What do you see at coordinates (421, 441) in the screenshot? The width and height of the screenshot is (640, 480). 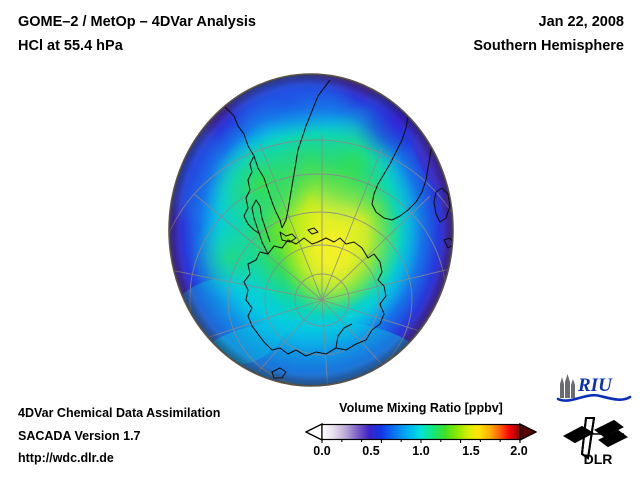 I see `colorbar-ticks` at bounding box center [421, 441].